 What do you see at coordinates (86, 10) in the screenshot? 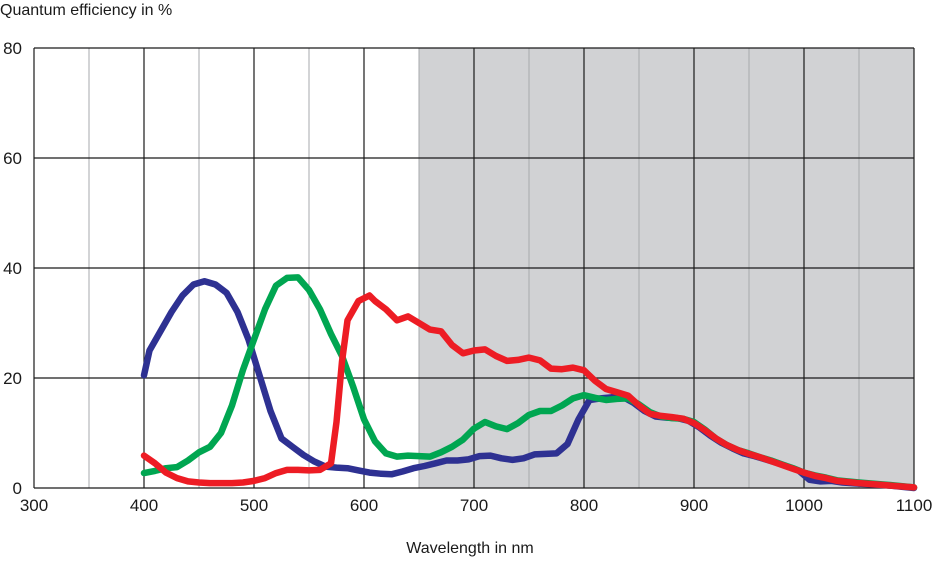
I see `y-axis-label: Quantum efficiency in %` at bounding box center [86, 10].